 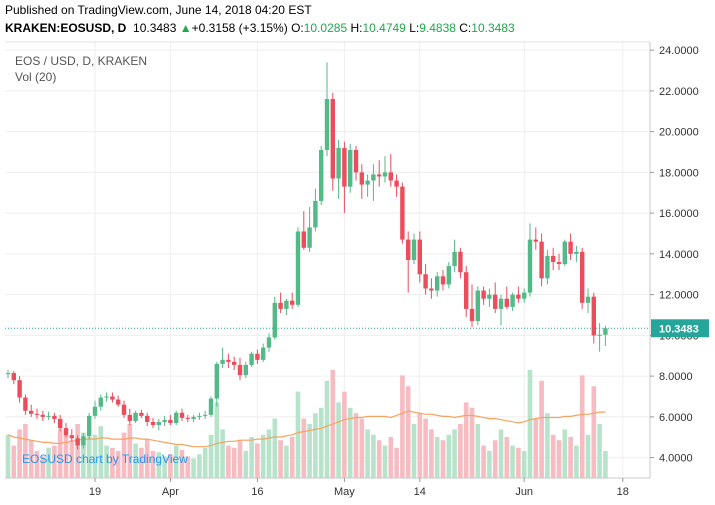 What do you see at coordinates (679, 296) in the screenshot?
I see `price-tick-label: 12.0000` at bounding box center [679, 296].